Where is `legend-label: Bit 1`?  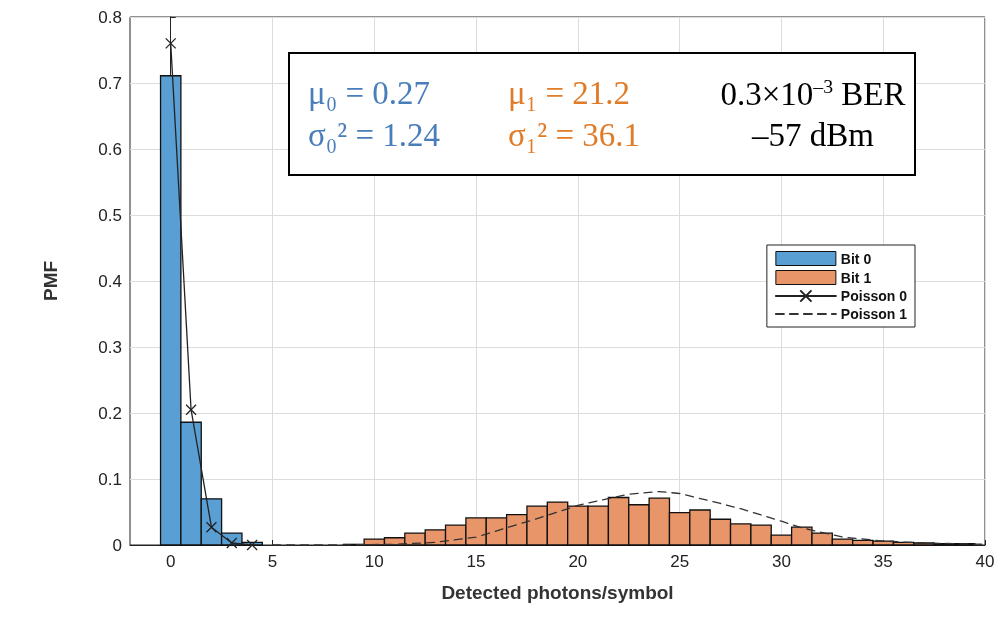
legend-label: Bit 1 is located at coordinates (856, 277).